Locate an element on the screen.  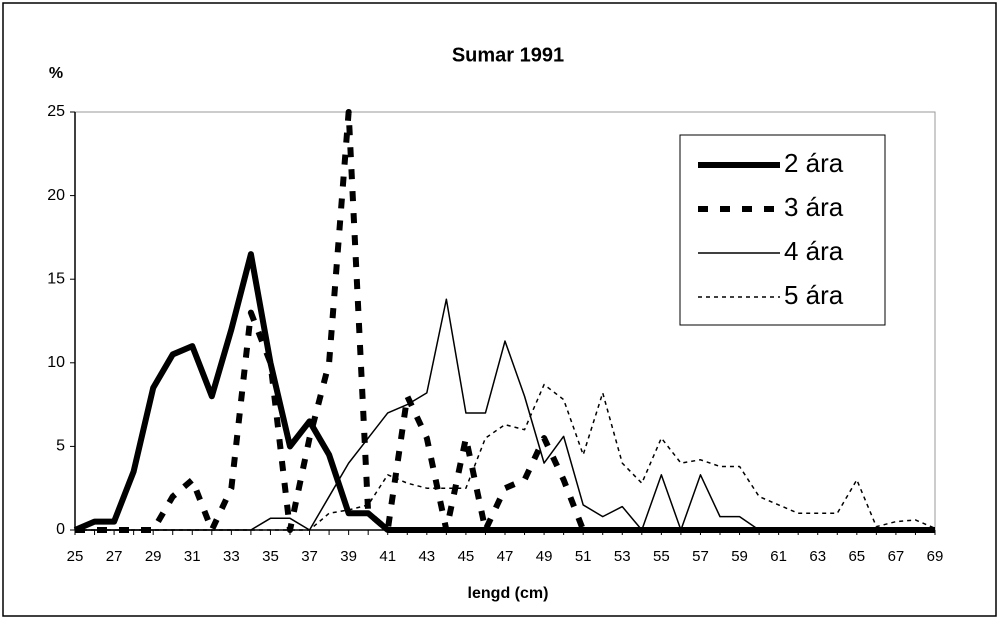
y-tick-label: 20 is located at coordinates (56, 195).